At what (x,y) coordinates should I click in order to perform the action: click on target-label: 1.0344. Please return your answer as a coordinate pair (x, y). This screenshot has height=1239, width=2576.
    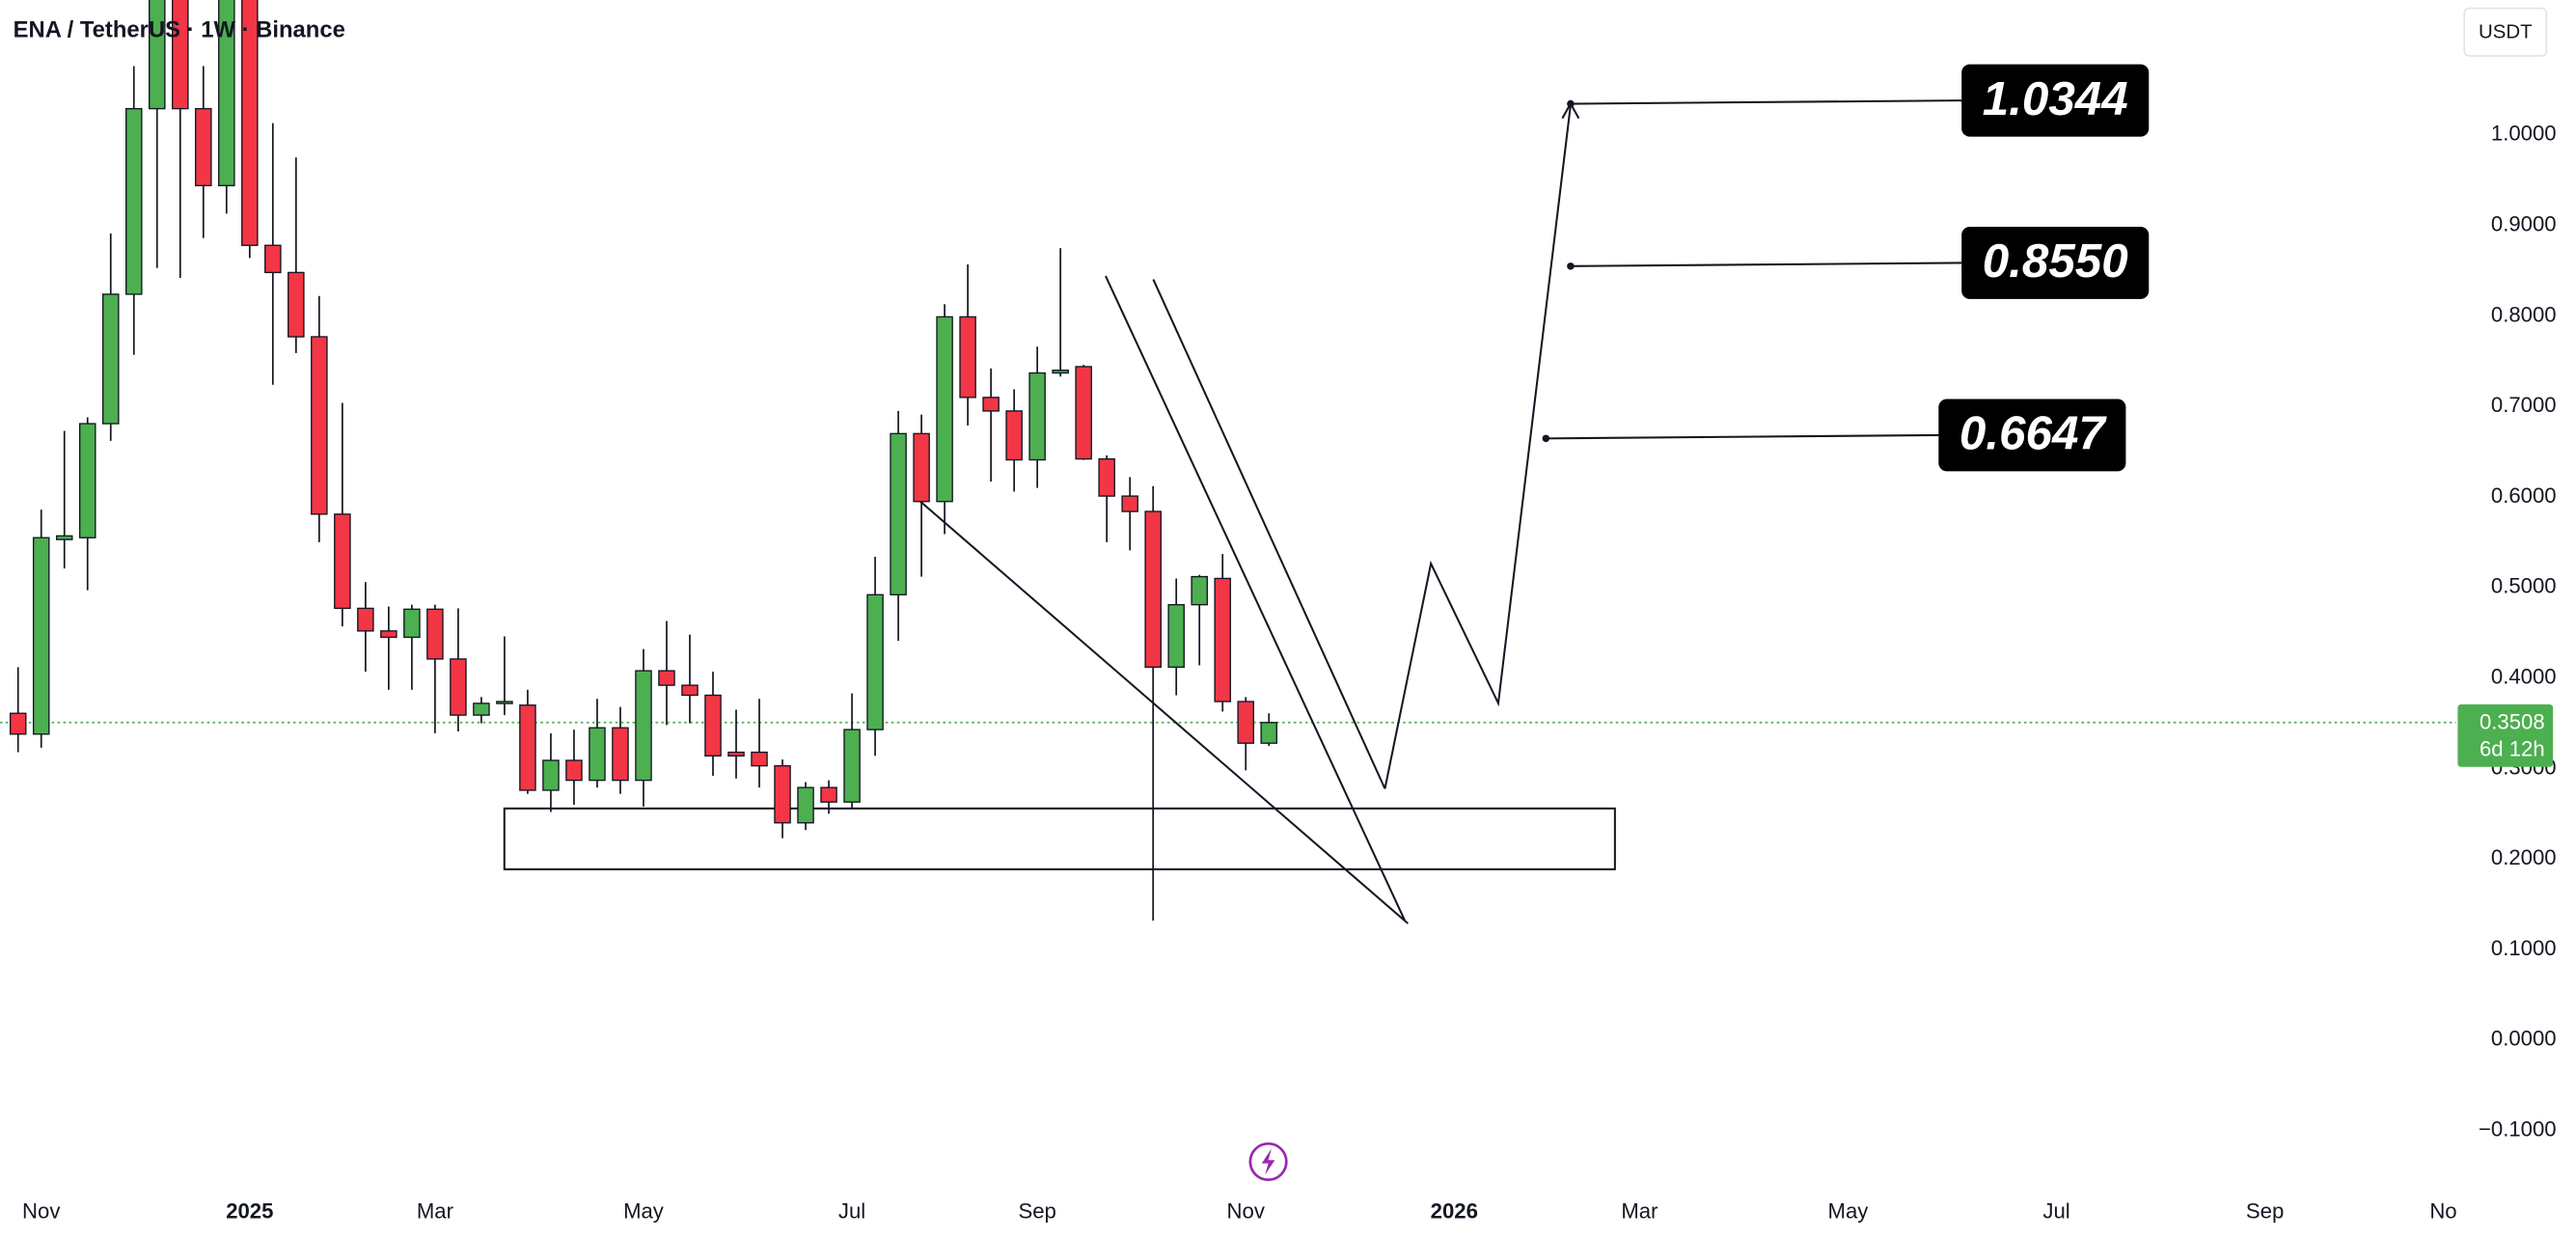
    Looking at the image, I should click on (2055, 98).